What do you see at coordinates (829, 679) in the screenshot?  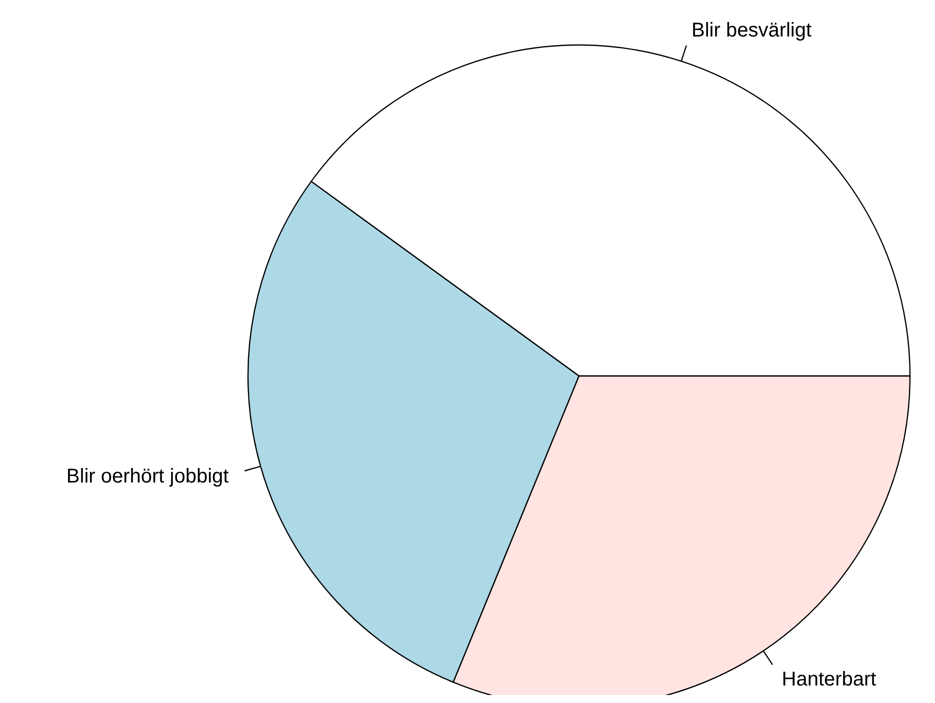 I see `slice-label: Hanterbart` at bounding box center [829, 679].